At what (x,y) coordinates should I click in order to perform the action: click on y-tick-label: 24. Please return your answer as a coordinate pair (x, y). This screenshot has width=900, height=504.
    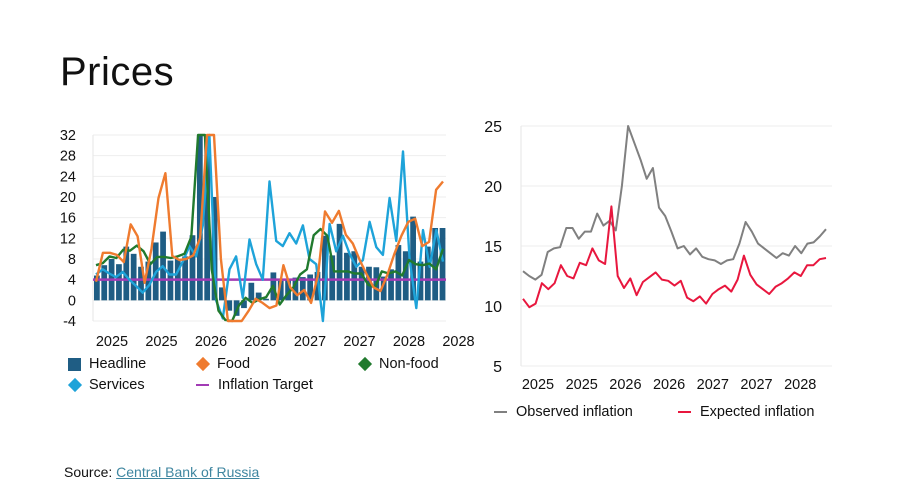
    Looking at the image, I should click on (68, 177).